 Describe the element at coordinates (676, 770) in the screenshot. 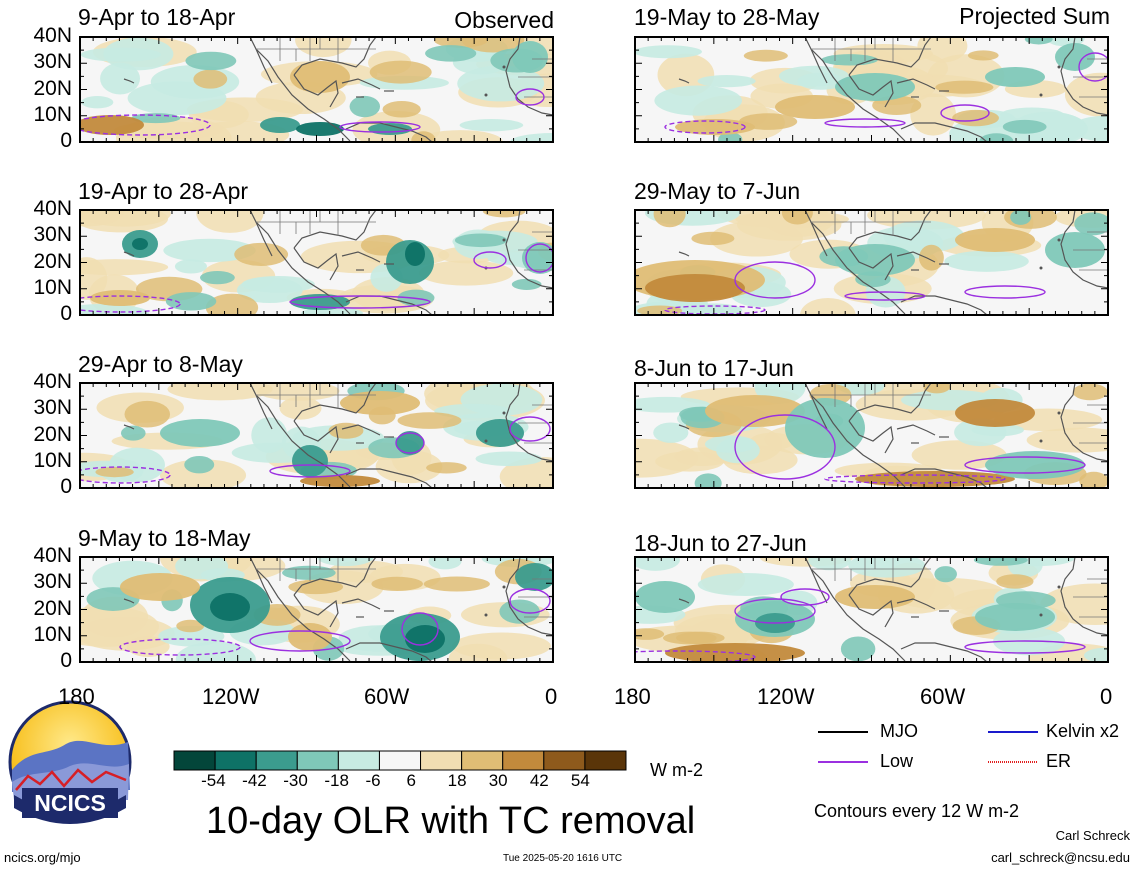

I see `colorbar-units: W m-2` at that location.